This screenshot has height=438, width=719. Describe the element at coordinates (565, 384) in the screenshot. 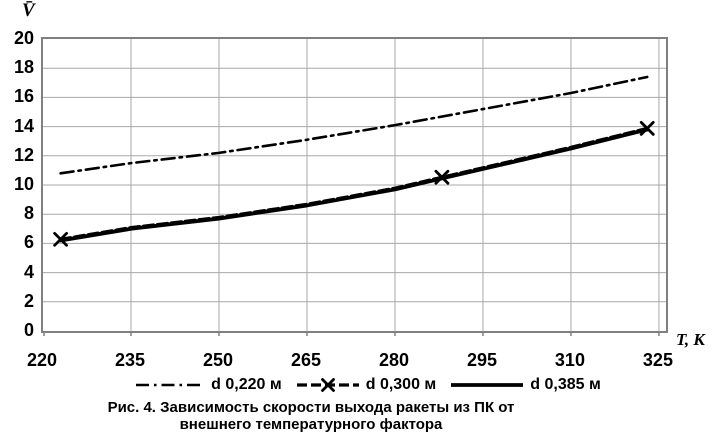

I see `legend-label: d 0,385 м` at that location.